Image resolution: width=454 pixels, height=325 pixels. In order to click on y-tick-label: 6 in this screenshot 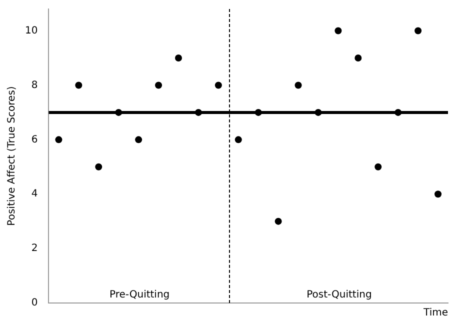, I will do `click(34, 140)`.